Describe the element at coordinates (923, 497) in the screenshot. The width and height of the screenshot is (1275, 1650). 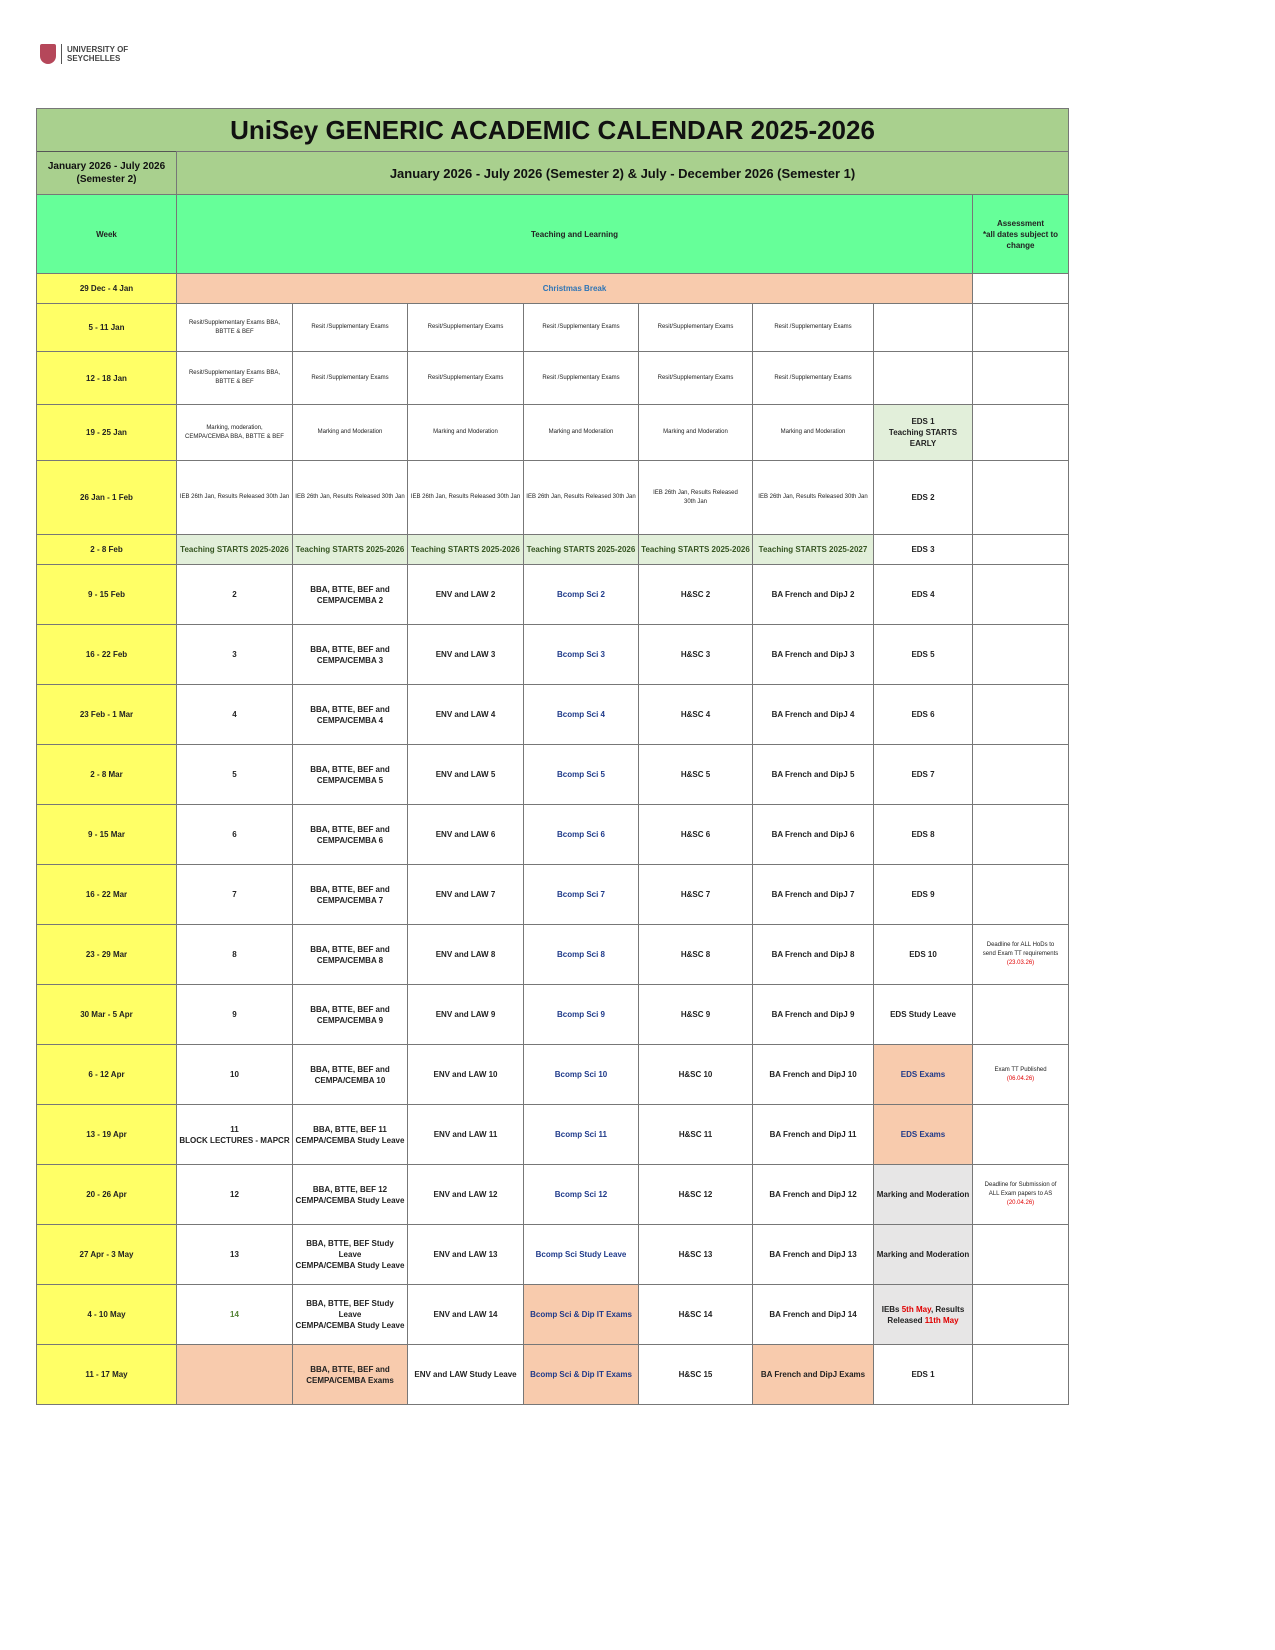
I see `schedule-cell: EDS 2` at that location.